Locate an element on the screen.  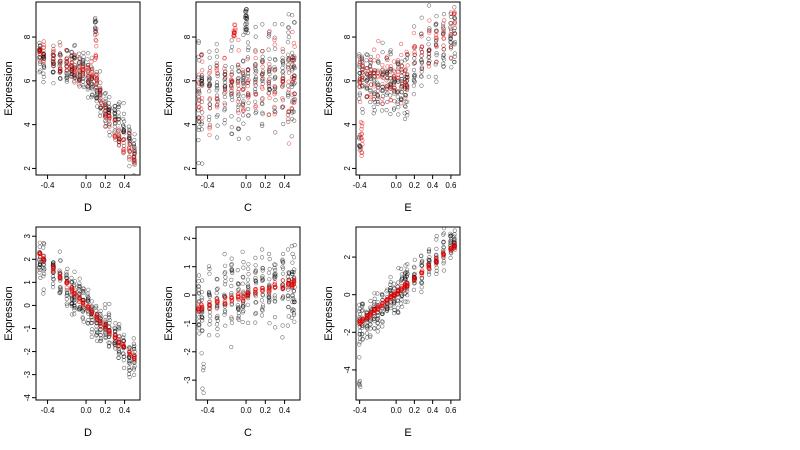
plot-frame is located at coordinates (248, 88).